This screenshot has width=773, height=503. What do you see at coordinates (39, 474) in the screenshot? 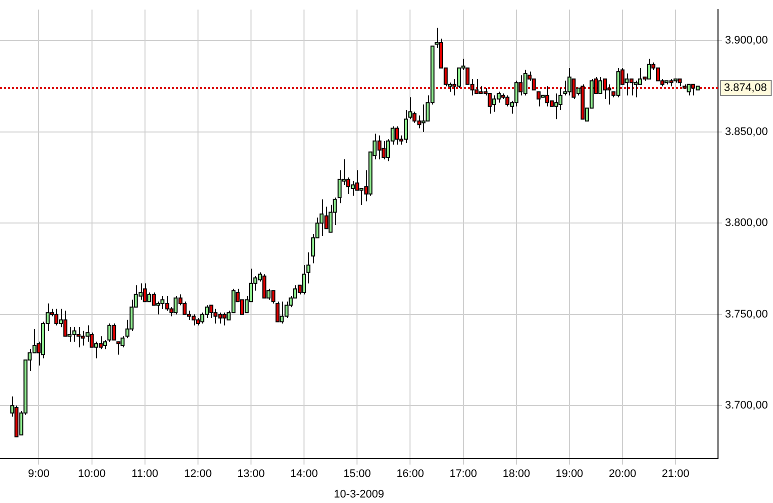
I see `x-tick-label: 9:00` at bounding box center [39, 474].